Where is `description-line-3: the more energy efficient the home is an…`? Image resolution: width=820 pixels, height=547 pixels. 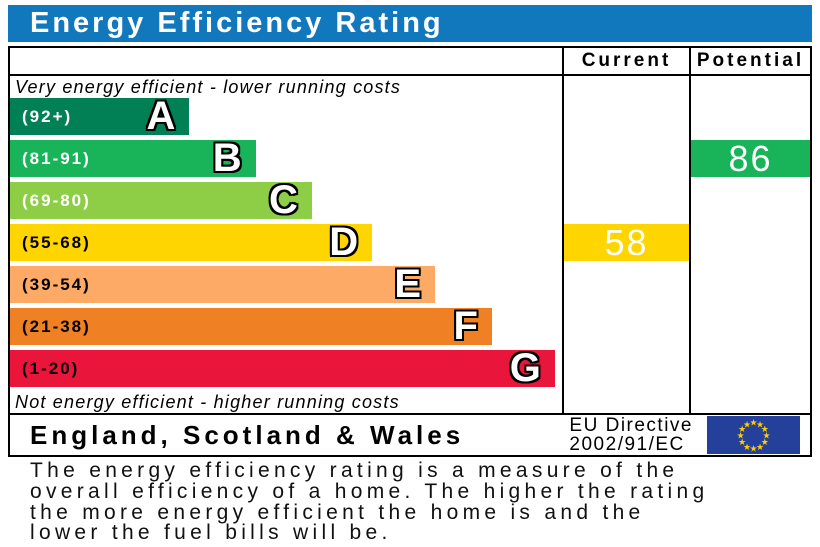 description-line-3: the more energy efficient the home is an… is located at coordinates (337, 512).